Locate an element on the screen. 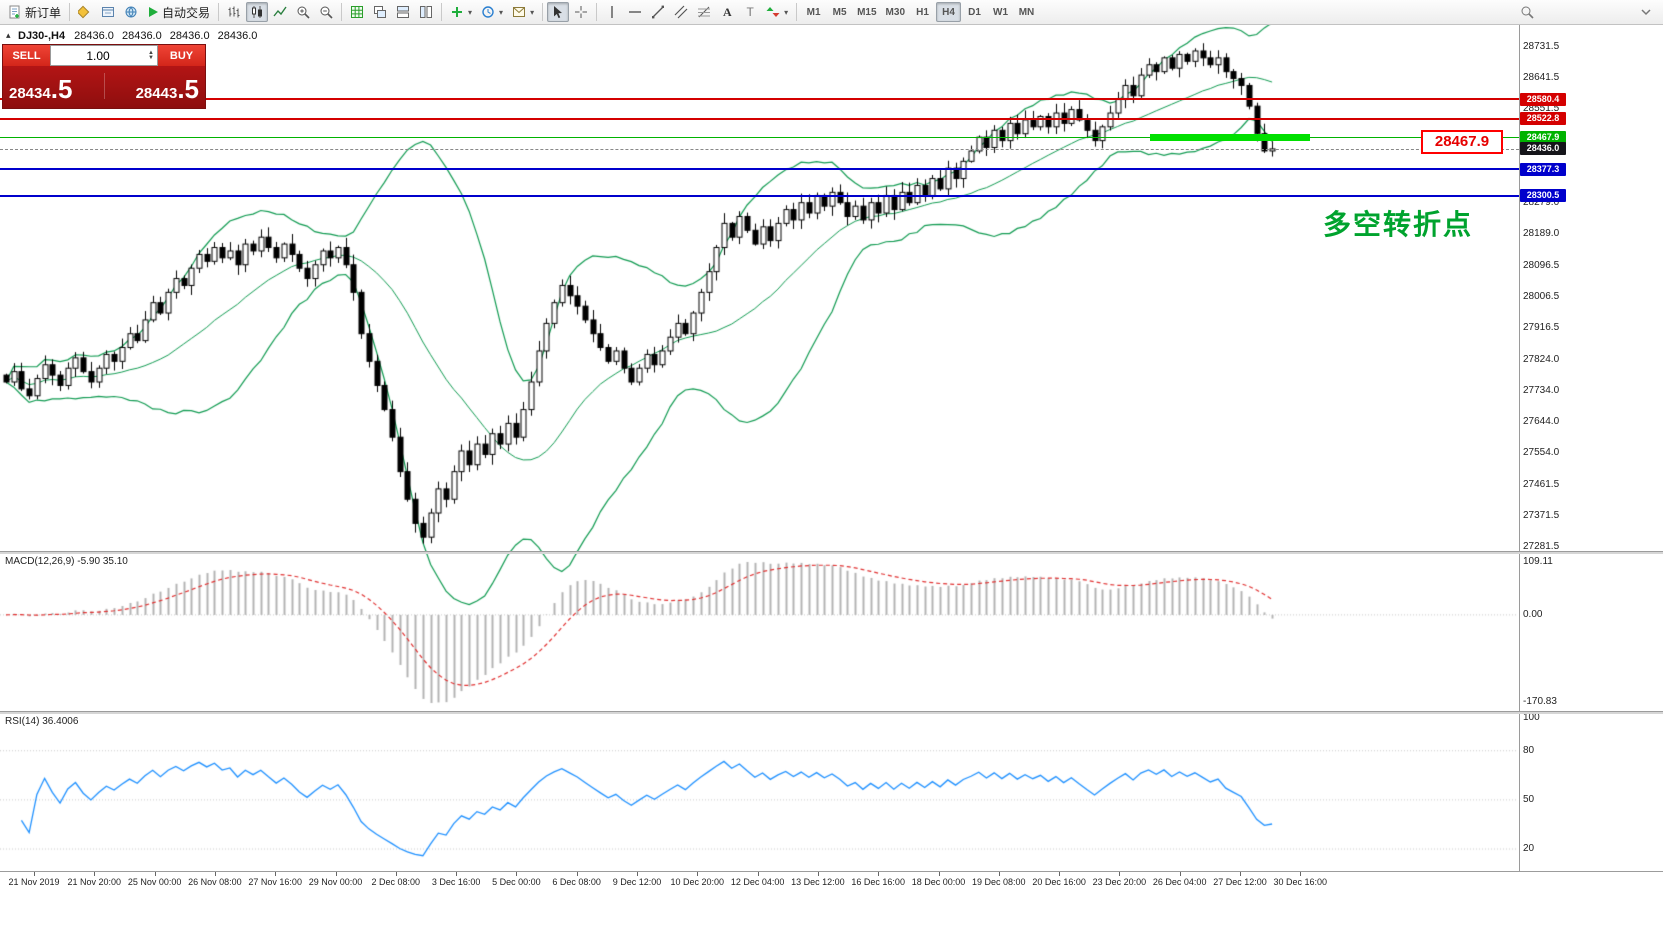  market-watch-button is located at coordinates (85, 12).